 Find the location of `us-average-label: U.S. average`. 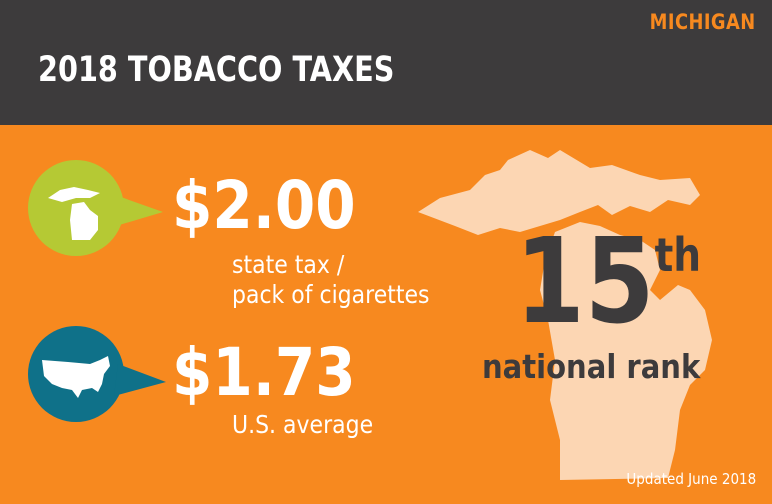

us-average-label: U.S. average is located at coordinates (303, 424).